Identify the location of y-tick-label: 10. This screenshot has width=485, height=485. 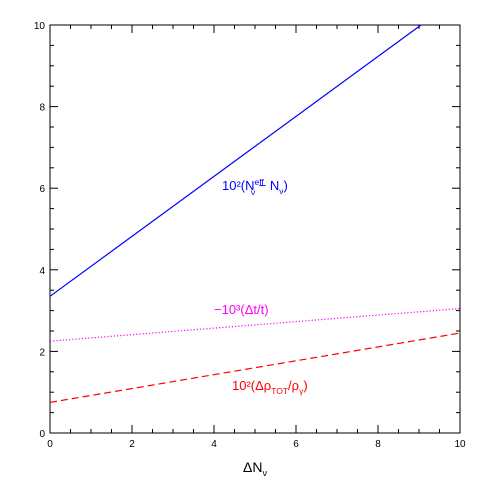
(40, 26).